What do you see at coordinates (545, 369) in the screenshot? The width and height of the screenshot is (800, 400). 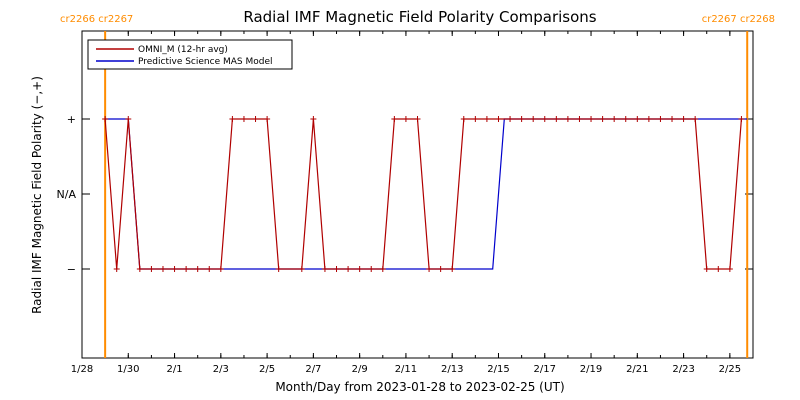 I see `x-tick-label: 2/17` at bounding box center [545, 369].